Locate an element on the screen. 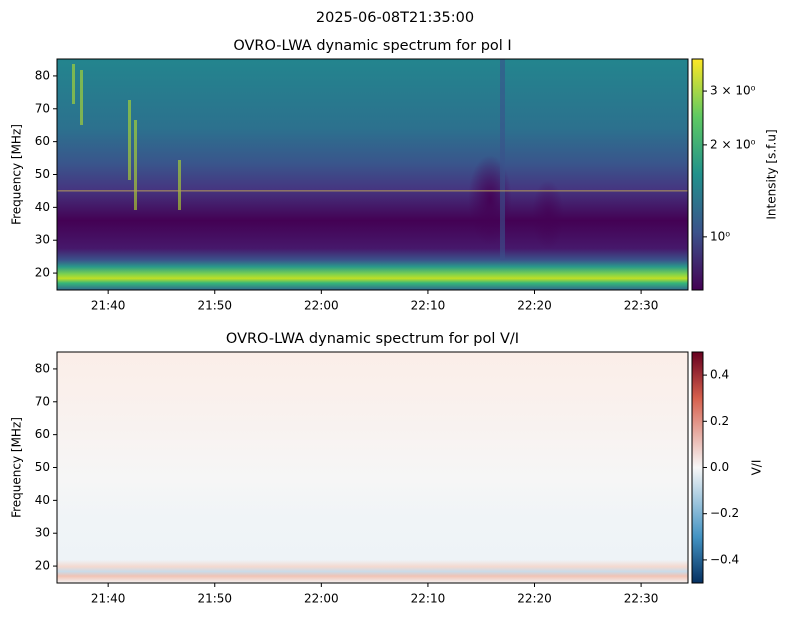  colorbar-tick-label: 0.2 is located at coordinates (719, 421).